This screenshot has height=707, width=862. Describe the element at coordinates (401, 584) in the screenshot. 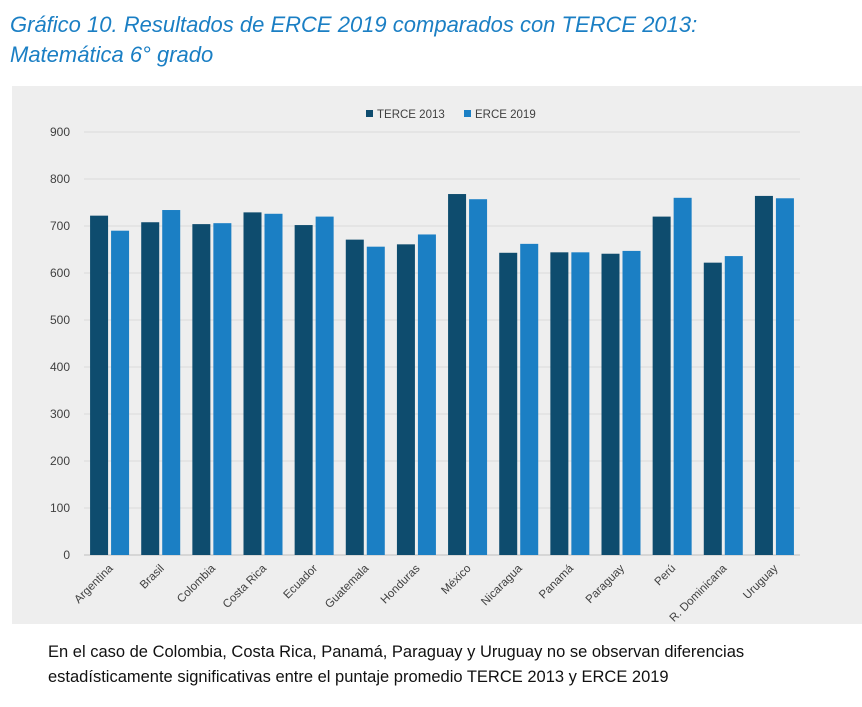

I see `x-tick-label: Honduras` at that location.